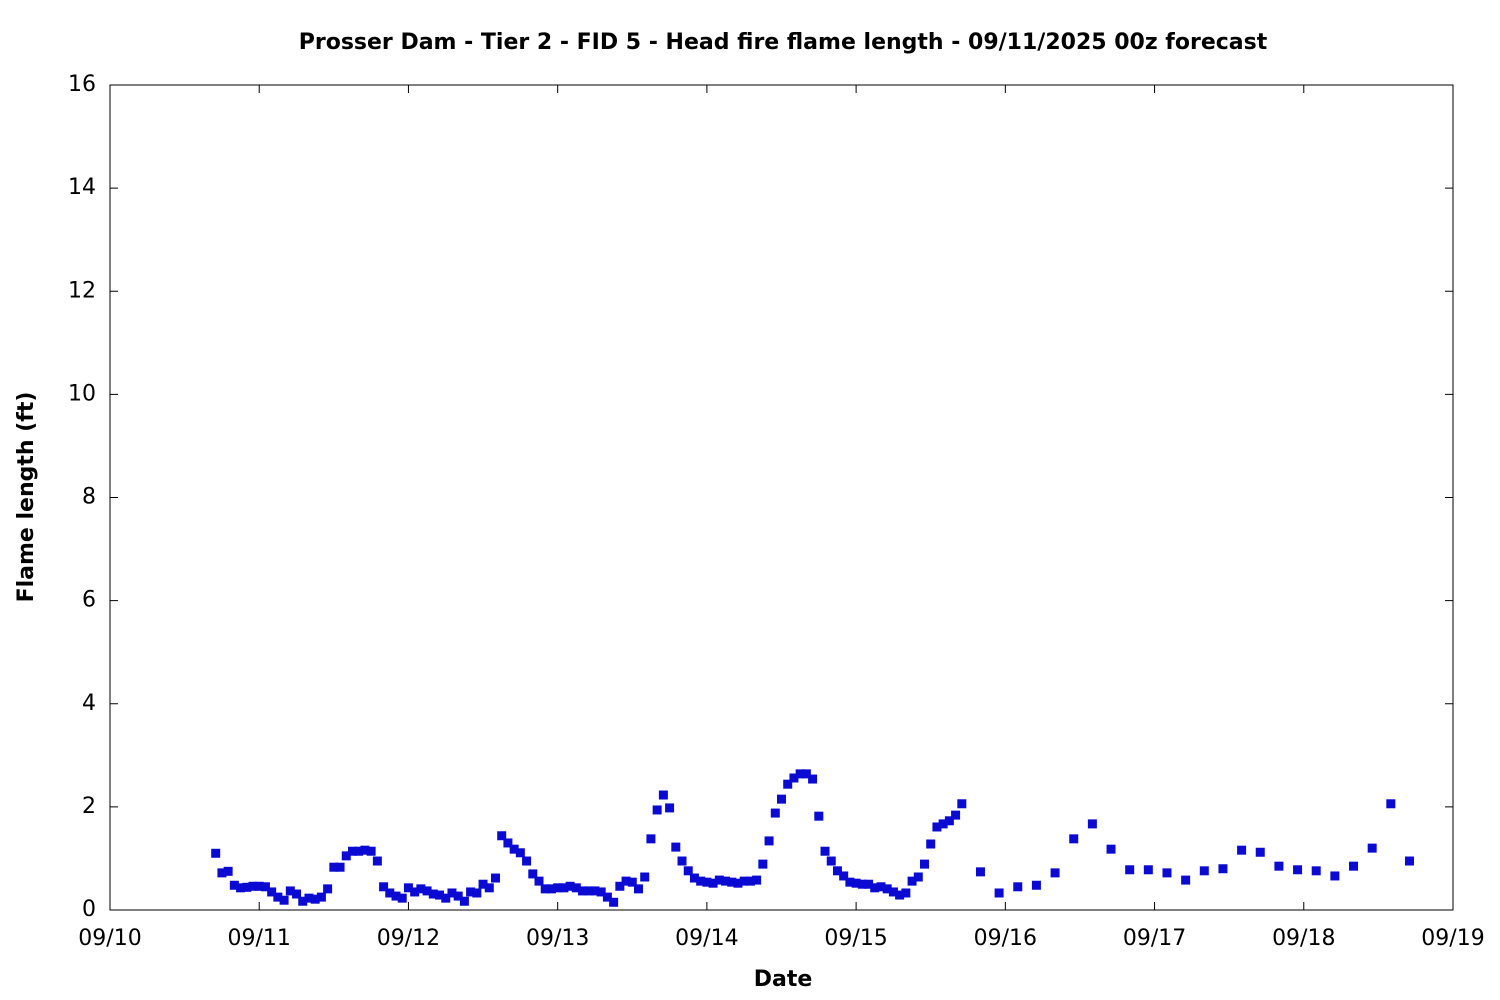 This screenshot has height=1000, width=1500. I want to click on x-tick-label: 09/11, so click(259, 938).